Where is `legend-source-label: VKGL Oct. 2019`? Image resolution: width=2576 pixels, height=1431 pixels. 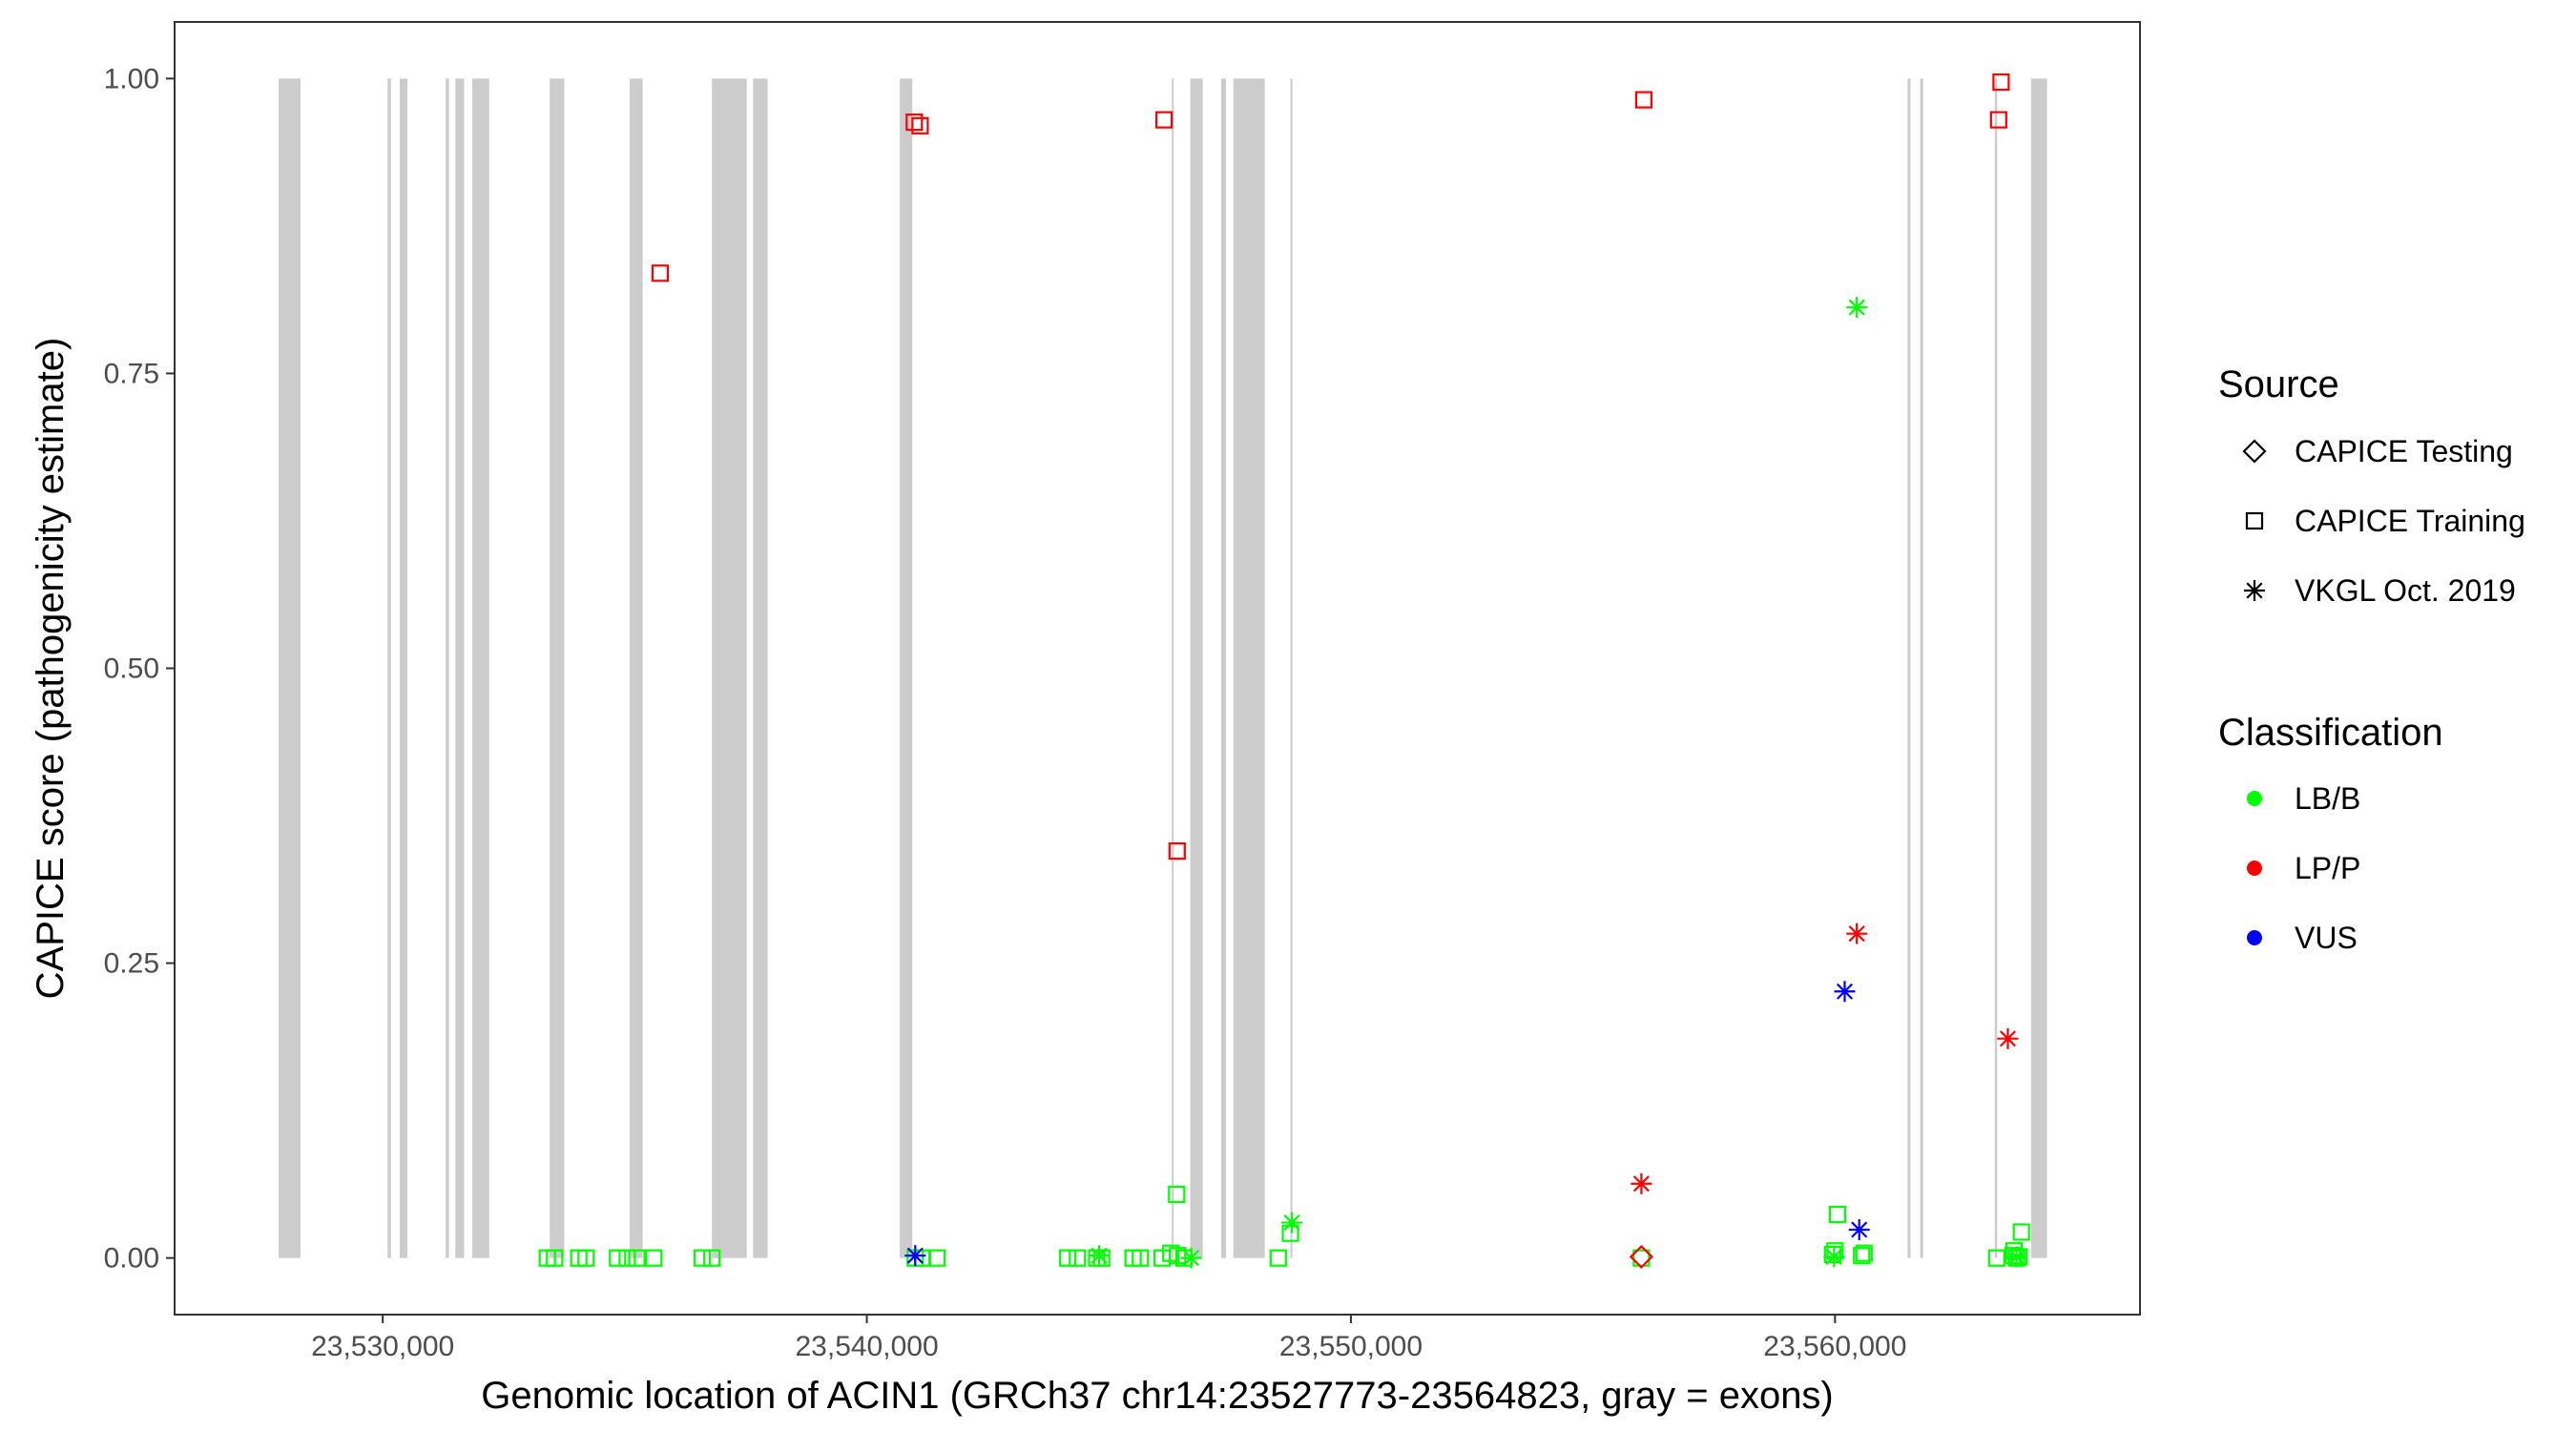 legend-source-label: VKGL Oct. 2019 is located at coordinates (2405, 590).